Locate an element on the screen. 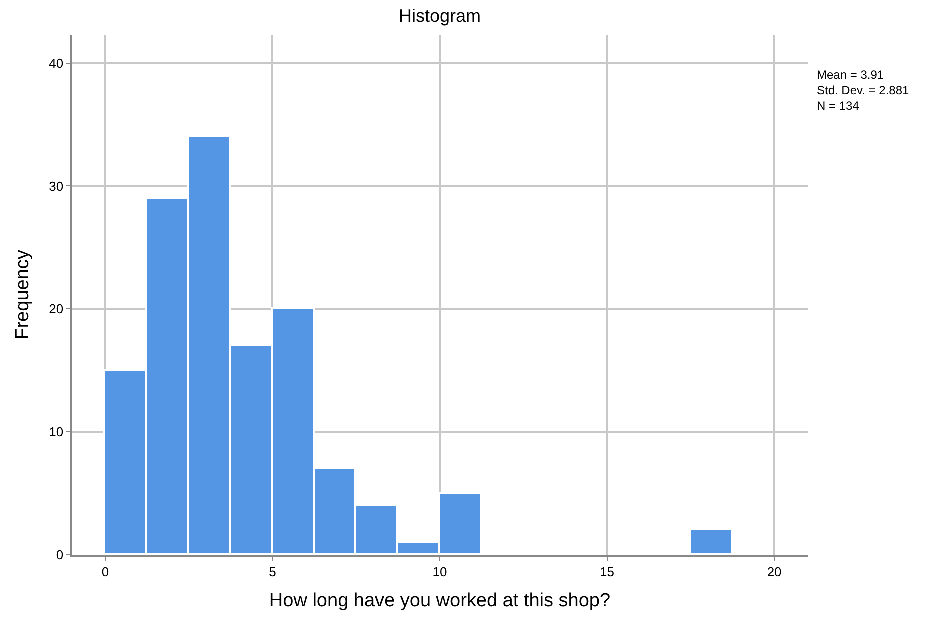 The height and width of the screenshot is (621, 925). y-tick-label: 20 is located at coordinates (56, 309).